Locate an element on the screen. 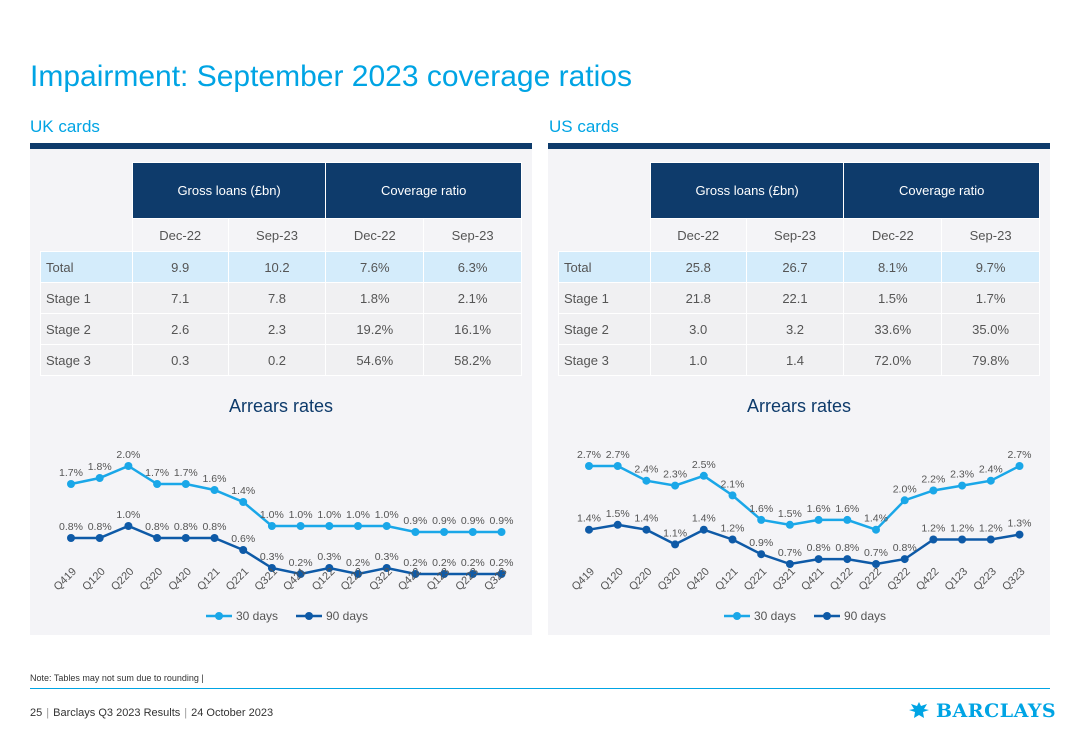 The width and height of the screenshot is (1080, 748). table-row: Stage 2 2.6 2.3 19.2% 16.1% is located at coordinates (281, 329).